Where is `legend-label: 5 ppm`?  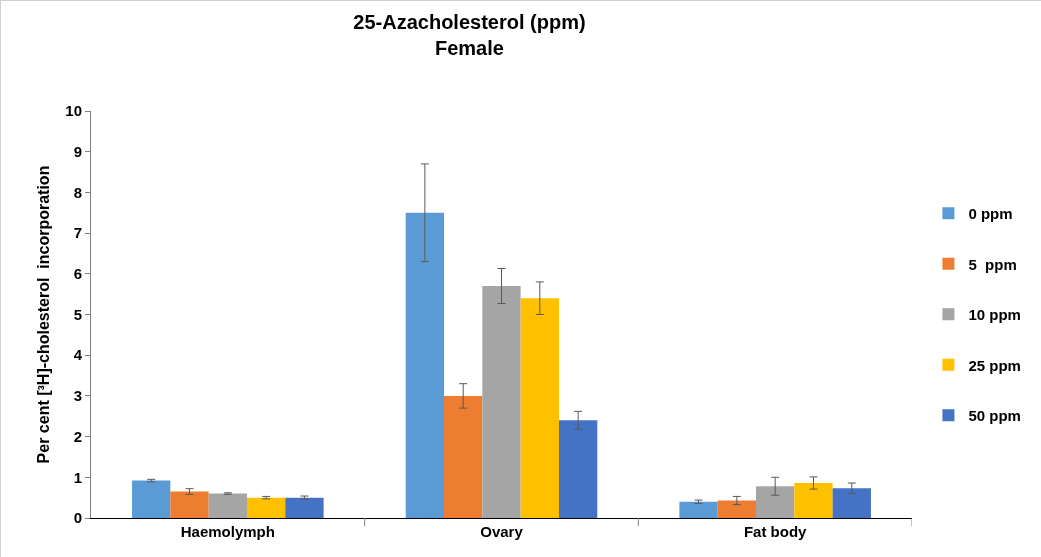
legend-label: 5 ppm is located at coordinates (992, 264).